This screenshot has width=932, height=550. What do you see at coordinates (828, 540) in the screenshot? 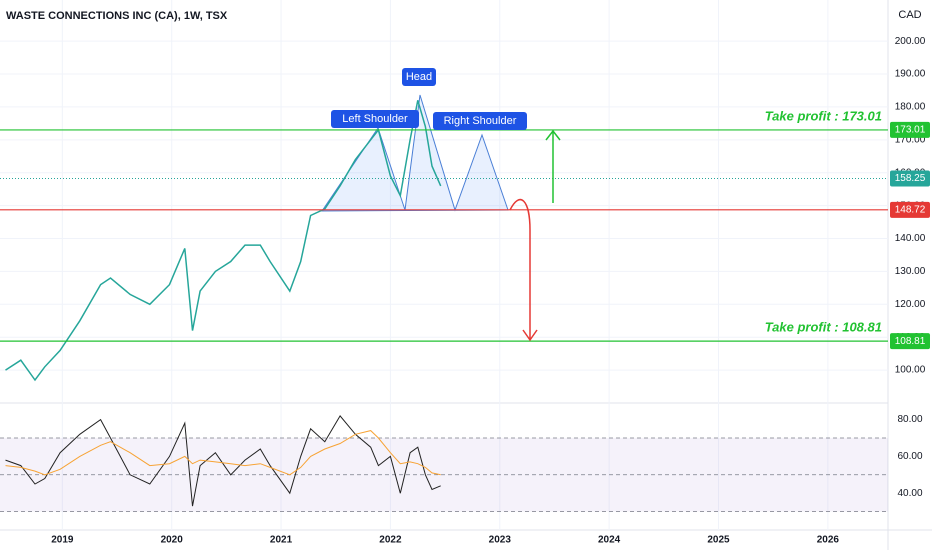
I see `x-tick-label: 2026` at bounding box center [828, 540].